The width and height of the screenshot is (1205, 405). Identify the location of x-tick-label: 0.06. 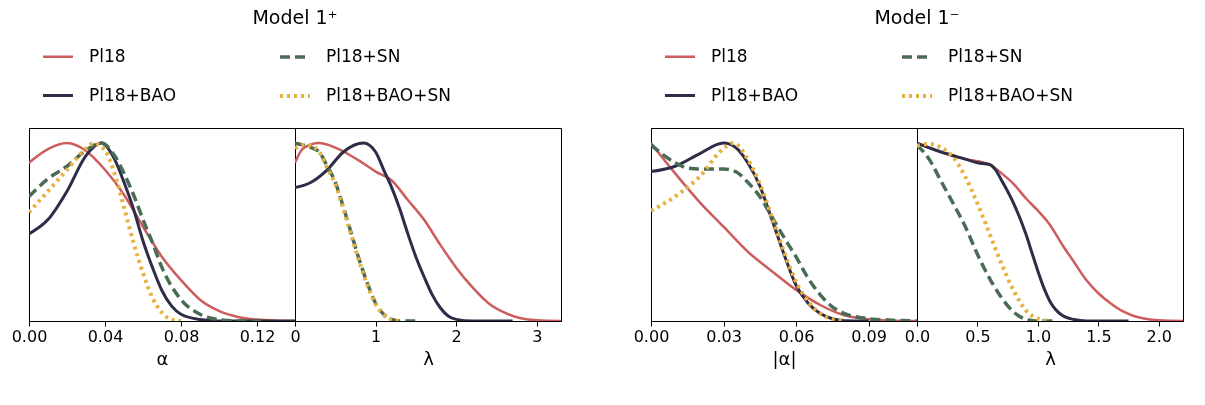
(796, 336).